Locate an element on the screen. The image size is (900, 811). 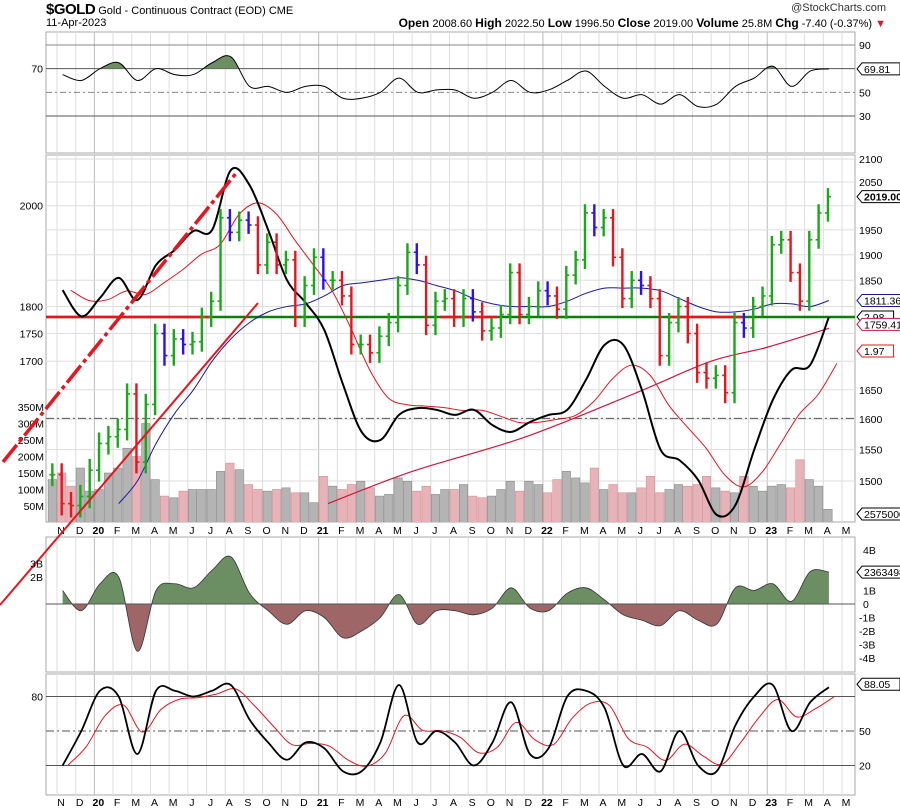
stochastic-tick-label: 20 is located at coordinates (865, 767).